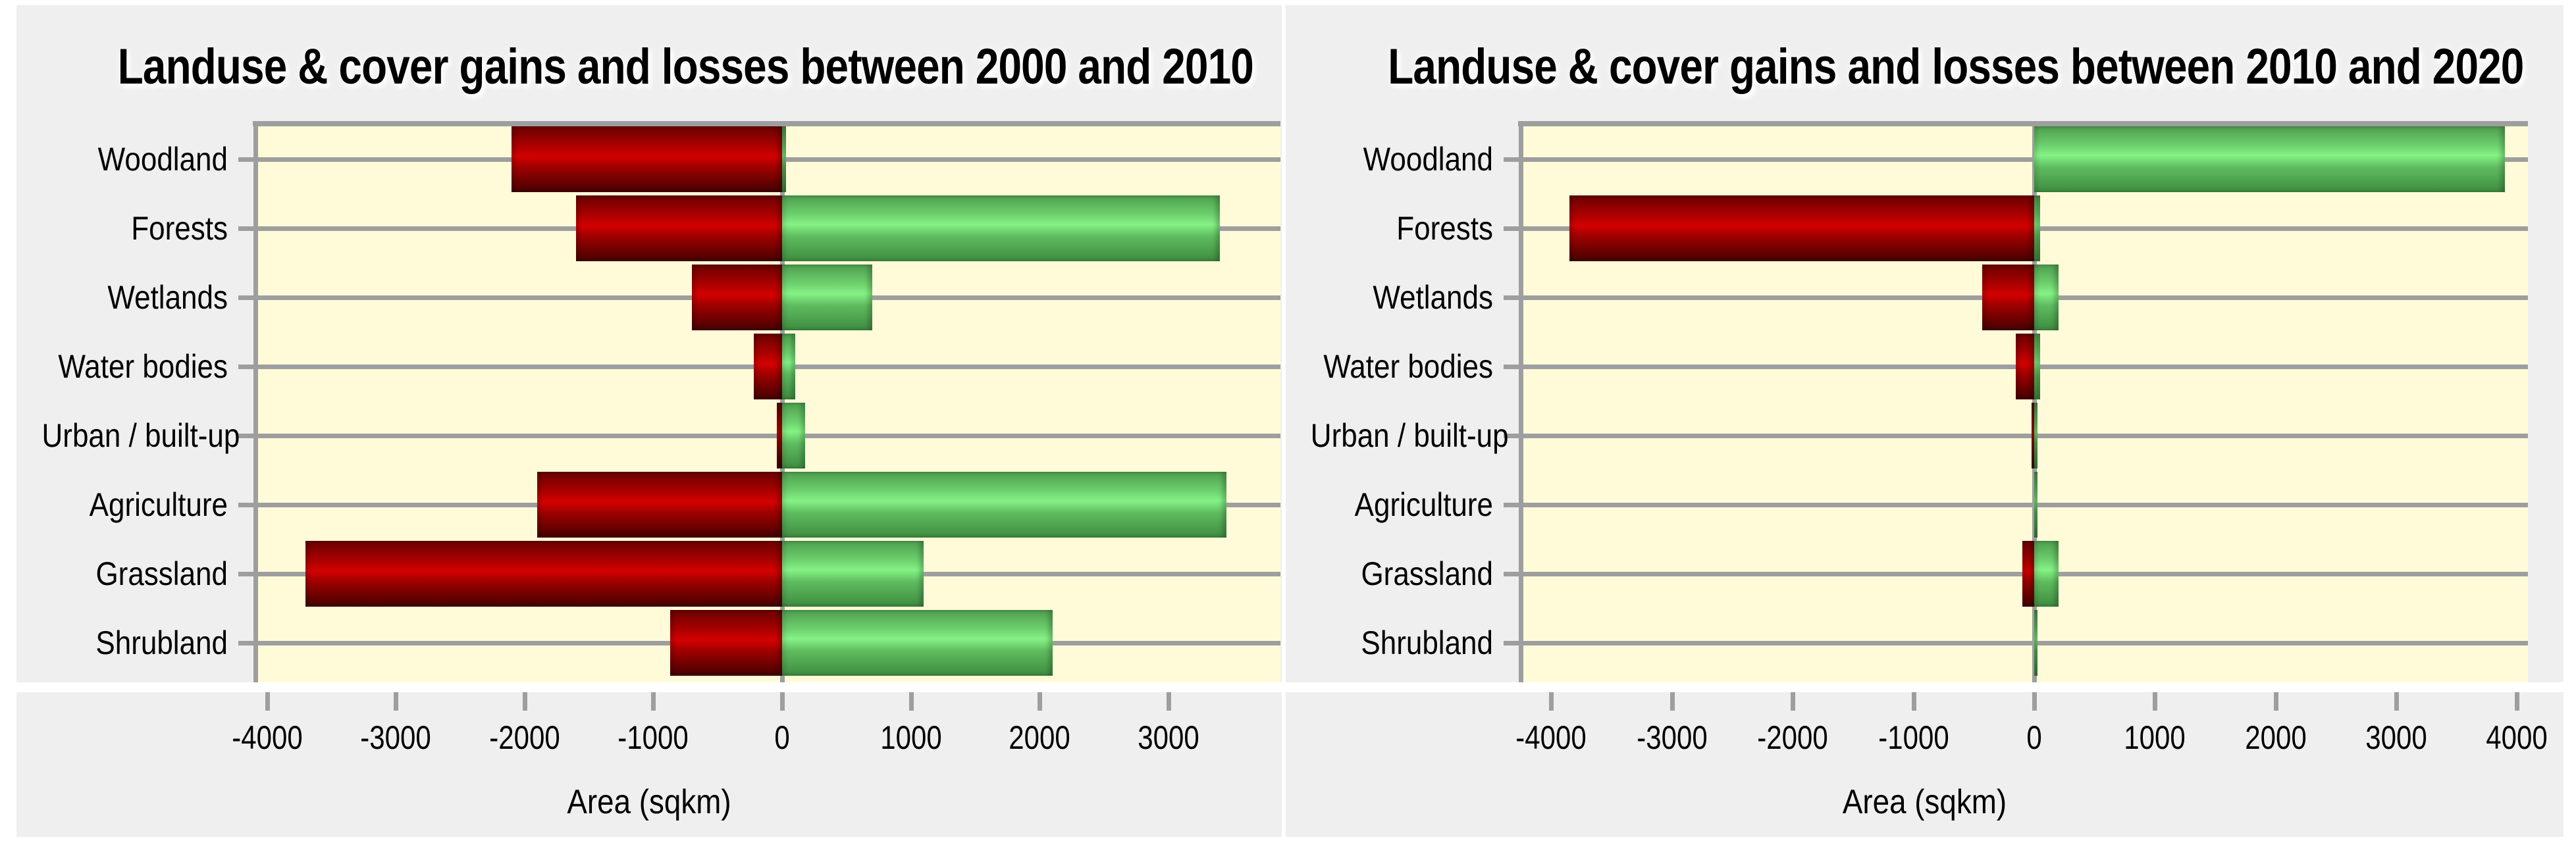  I want to click on bar-loss-woodland, so click(647, 159).